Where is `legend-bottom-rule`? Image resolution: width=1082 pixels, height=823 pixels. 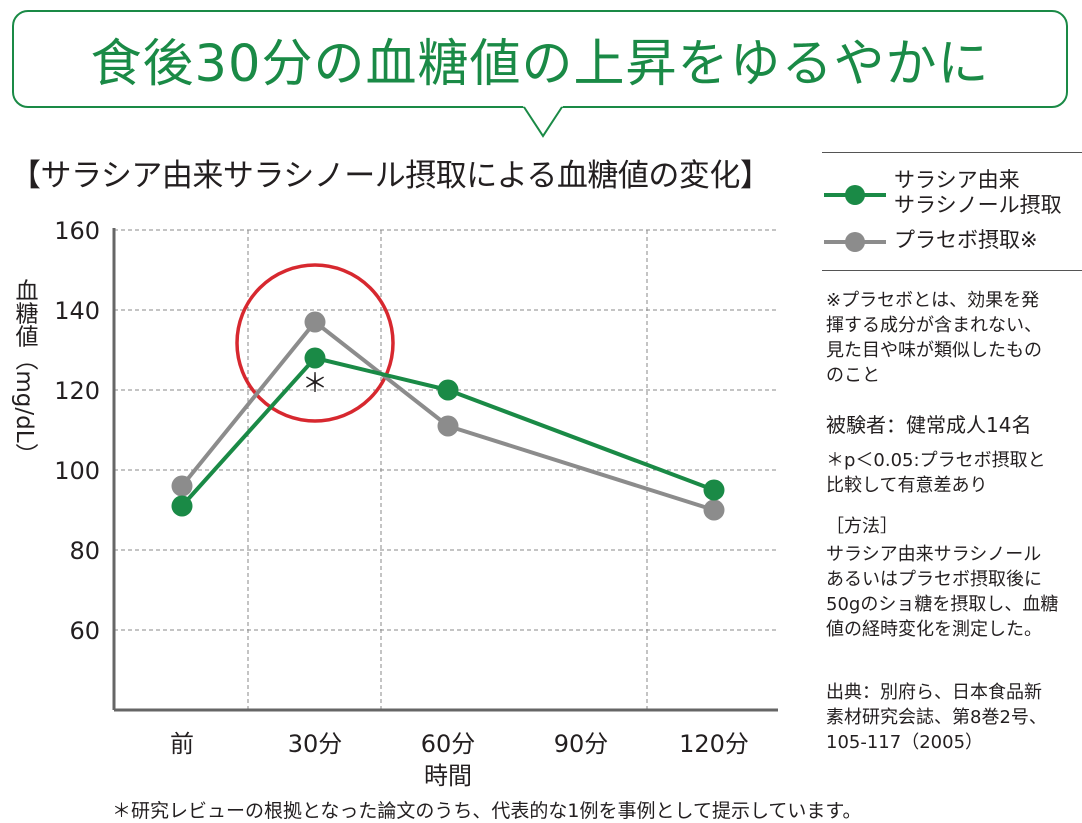
legend-bottom-rule is located at coordinates (952, 270).